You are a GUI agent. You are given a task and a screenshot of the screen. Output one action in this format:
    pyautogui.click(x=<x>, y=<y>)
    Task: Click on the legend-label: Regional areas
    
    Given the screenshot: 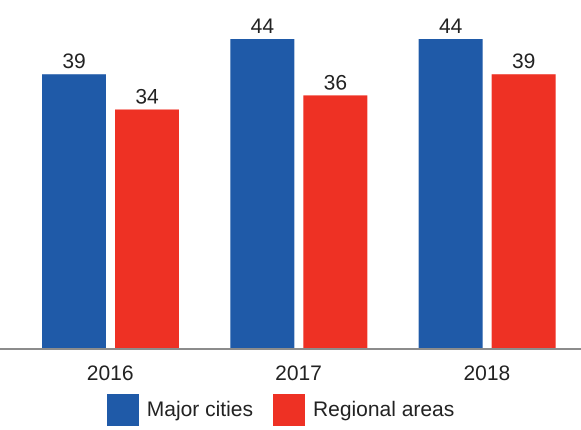 What is the action you would take?
    pyautogui.click(x=383, y=409)
    